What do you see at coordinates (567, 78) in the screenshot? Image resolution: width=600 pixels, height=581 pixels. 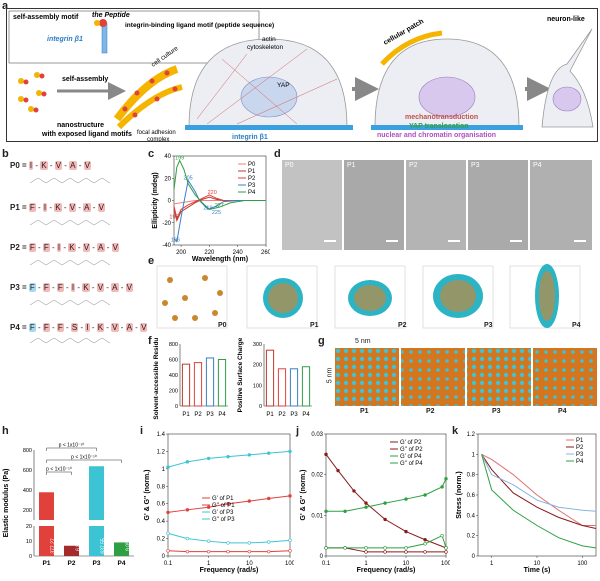 I see `neuron-cell` at bounding box center [567, 78].